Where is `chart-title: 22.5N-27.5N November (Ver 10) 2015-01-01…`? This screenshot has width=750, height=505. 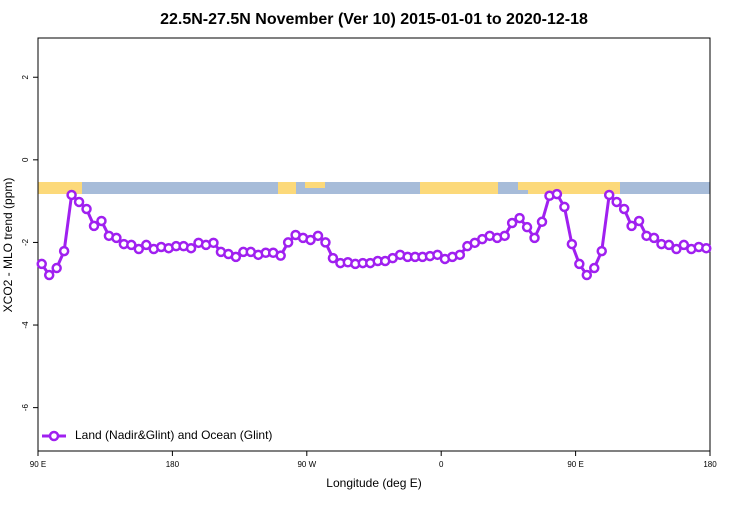 chart-title: 22.5N-27.5N November (Ver 10) 2015-01-01… is located at coordinates (374, 19).